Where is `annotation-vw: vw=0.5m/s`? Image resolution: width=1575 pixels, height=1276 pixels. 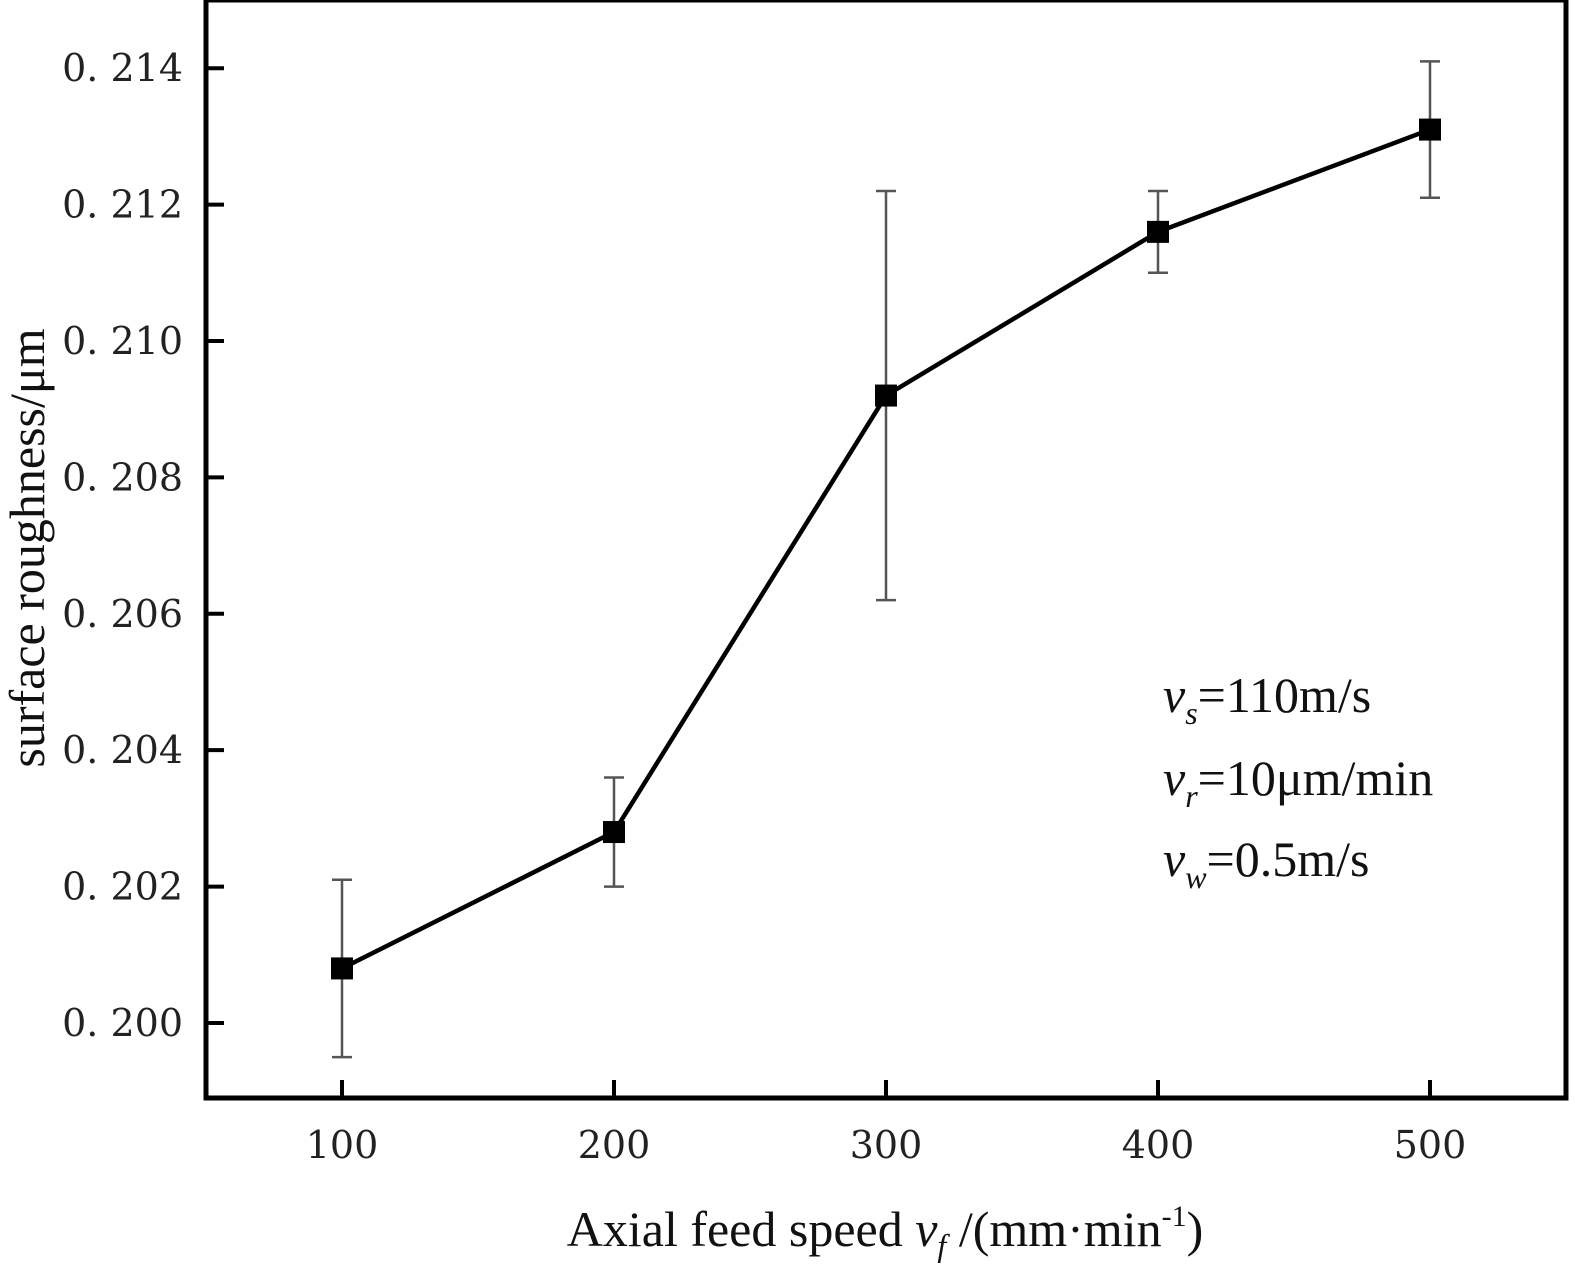 annotation-vw: vw=0.5m/s is located at coordinates (1266, 863).